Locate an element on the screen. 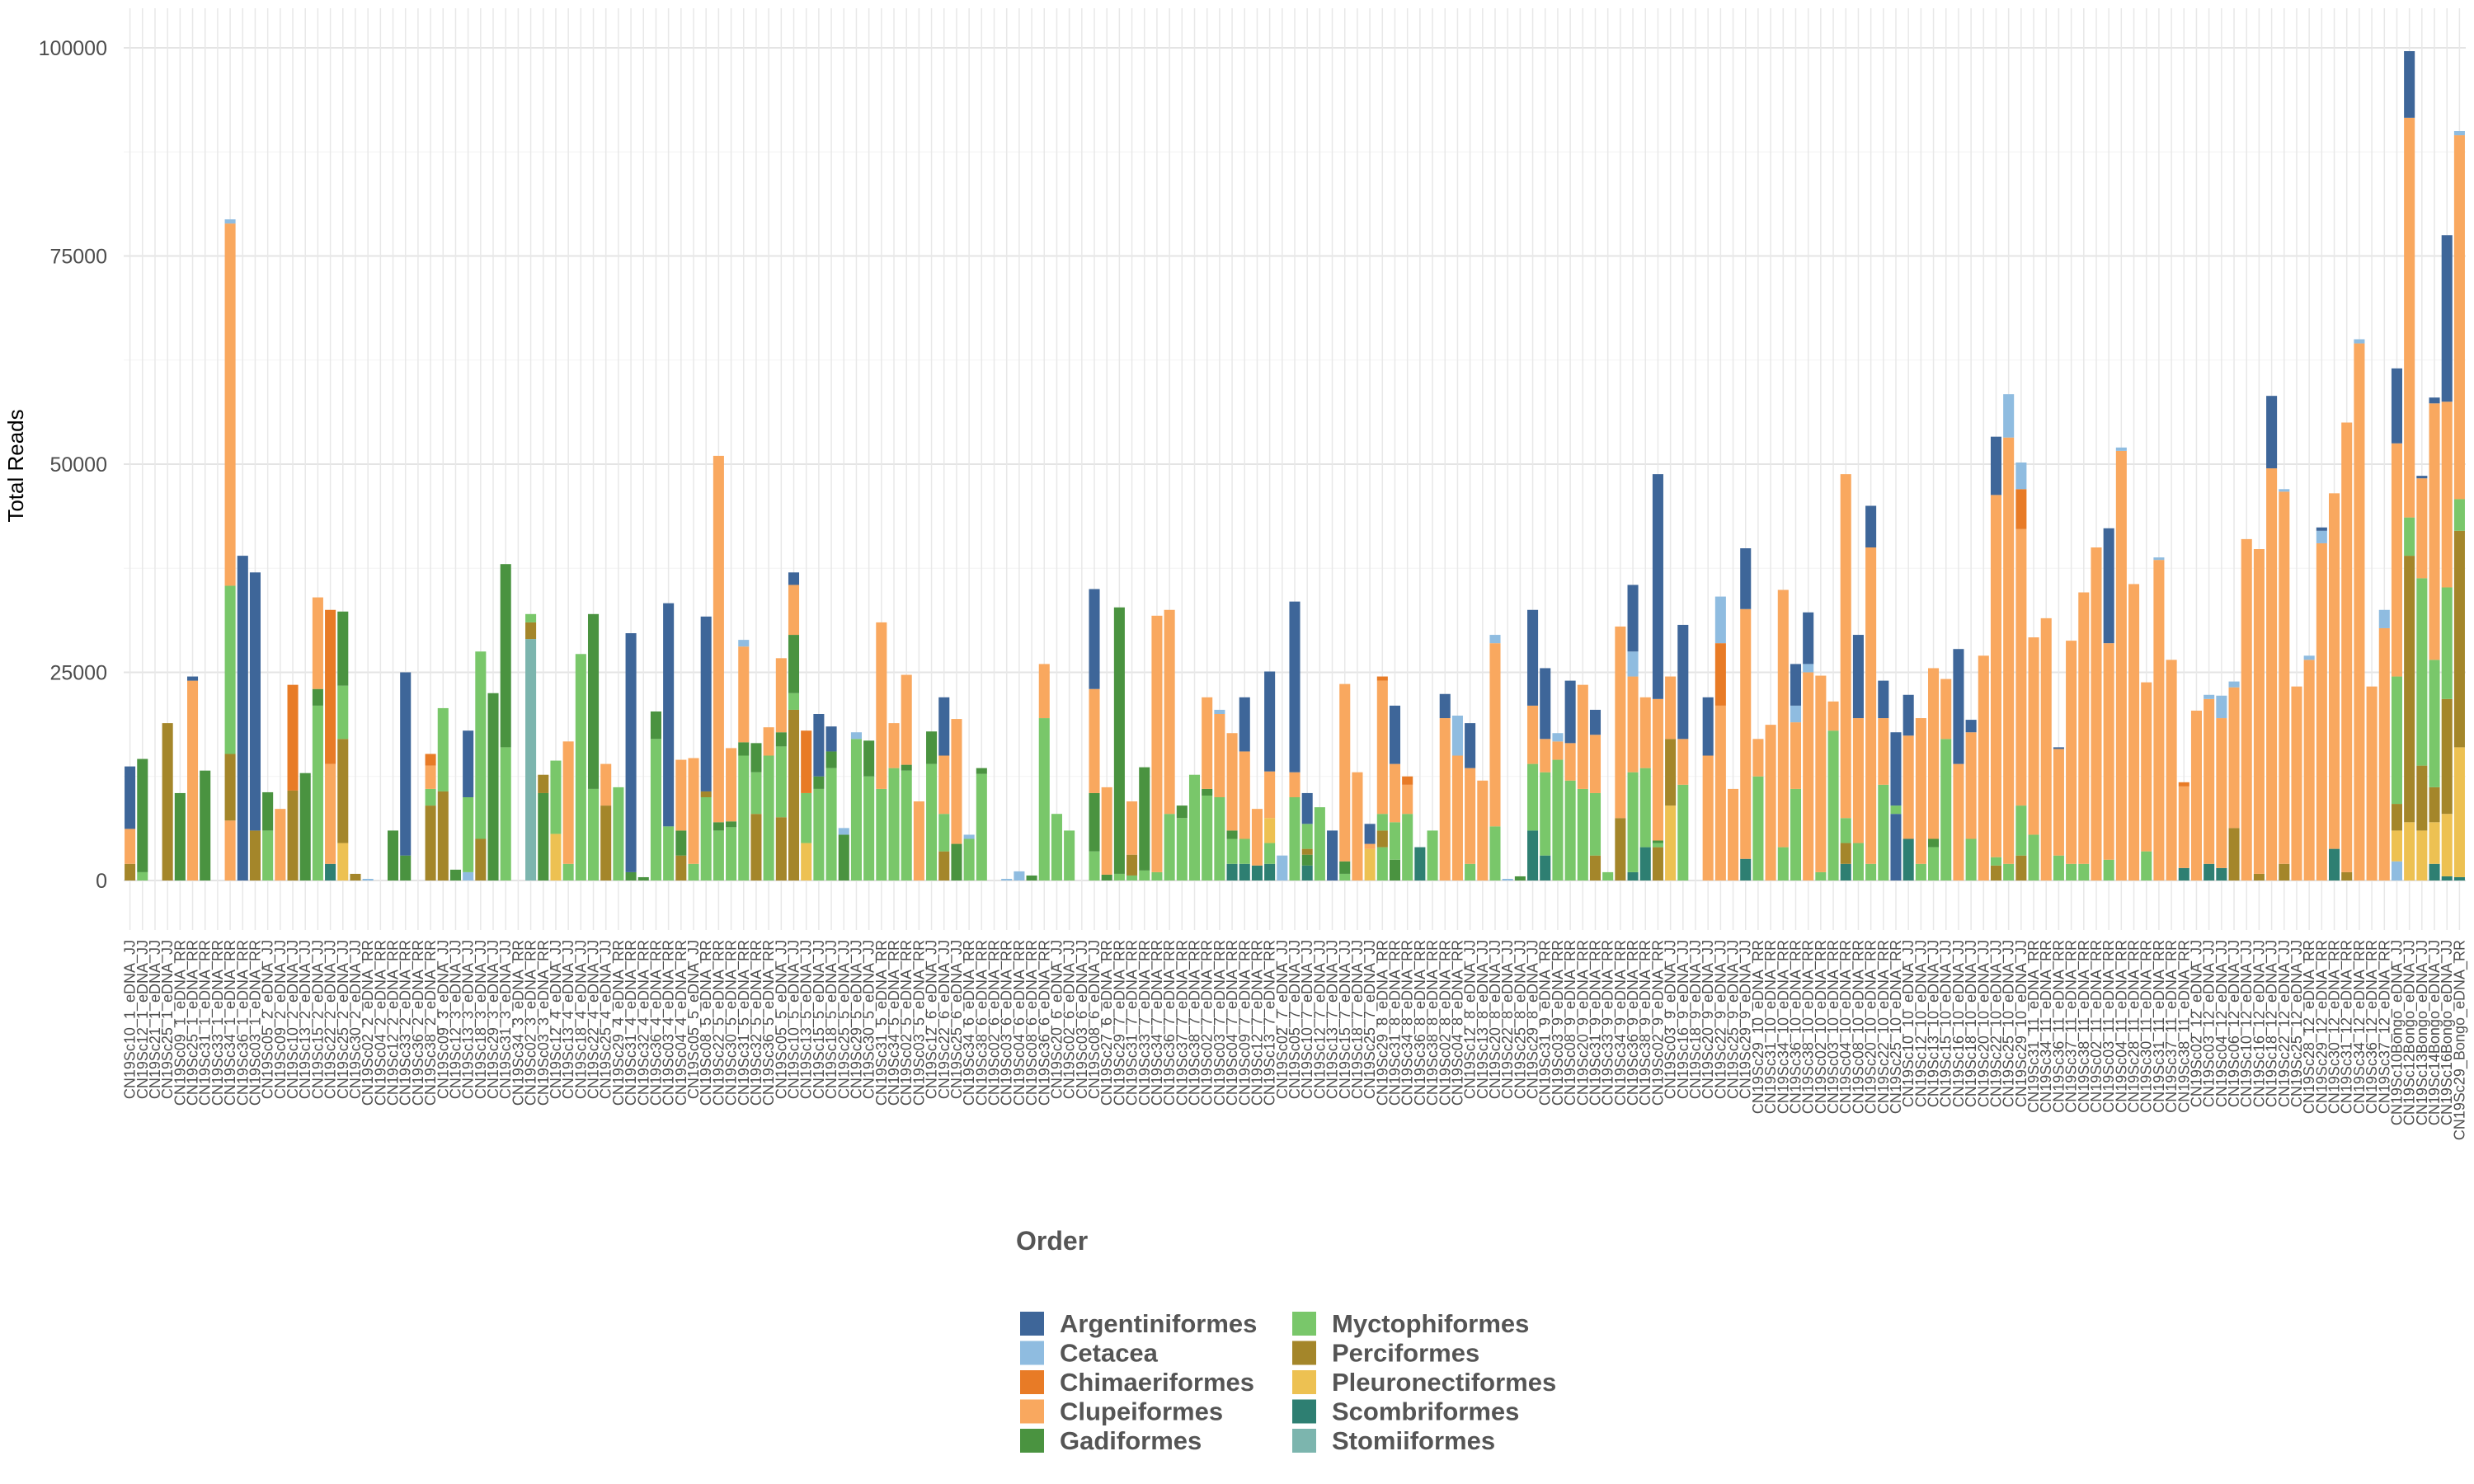 The height and width of the screenshot is (1484, 2474). x-tick-label: CN19Sc29_4_eDNA_RR is located at coordinates (619, 1023).